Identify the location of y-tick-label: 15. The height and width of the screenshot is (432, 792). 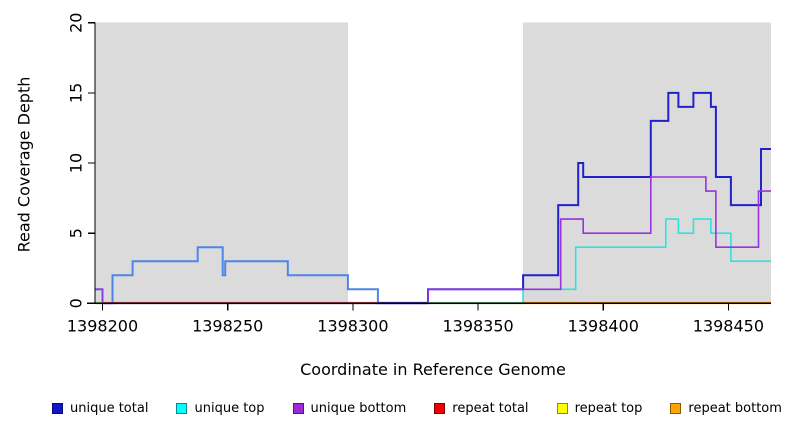
(76, 93).